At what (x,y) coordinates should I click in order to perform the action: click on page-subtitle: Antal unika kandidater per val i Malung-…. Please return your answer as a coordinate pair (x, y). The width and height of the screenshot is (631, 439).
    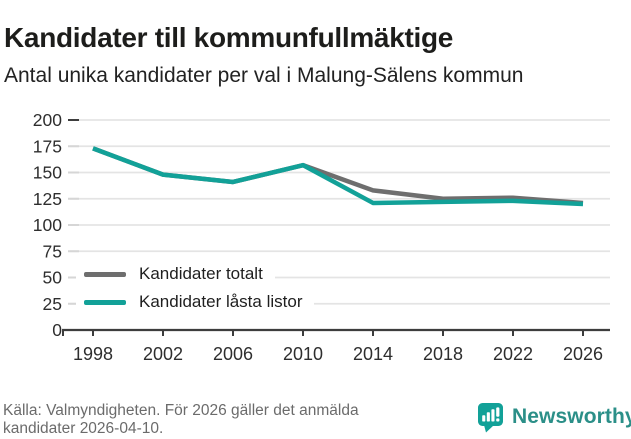
    Looking at the image, I should click on (264, 75).